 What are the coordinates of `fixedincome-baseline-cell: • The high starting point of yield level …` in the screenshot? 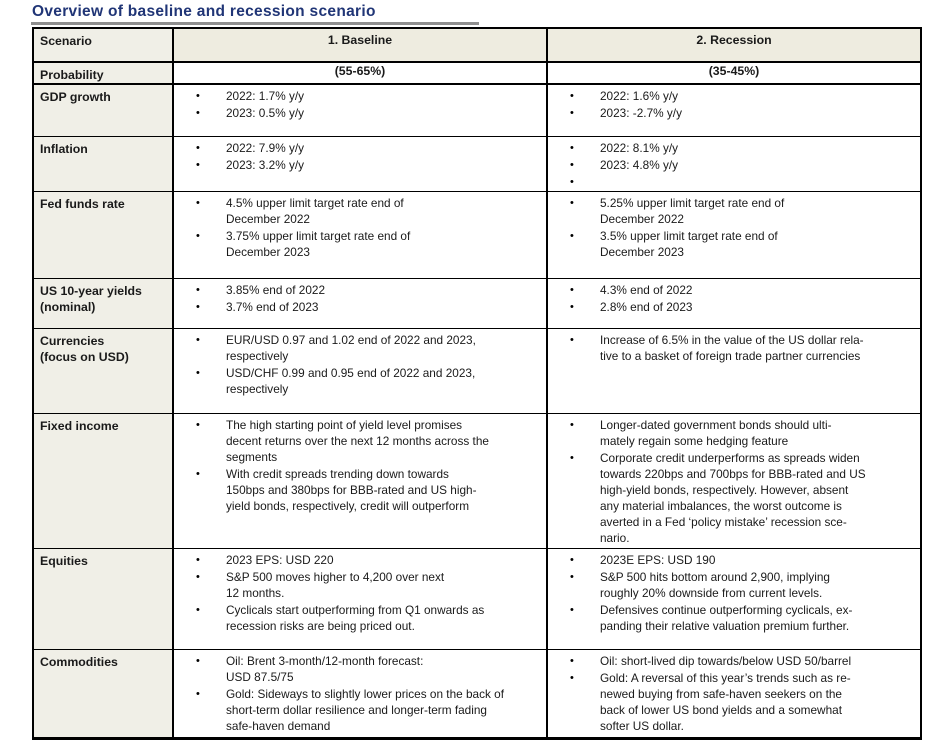 It's located at (359, 480).